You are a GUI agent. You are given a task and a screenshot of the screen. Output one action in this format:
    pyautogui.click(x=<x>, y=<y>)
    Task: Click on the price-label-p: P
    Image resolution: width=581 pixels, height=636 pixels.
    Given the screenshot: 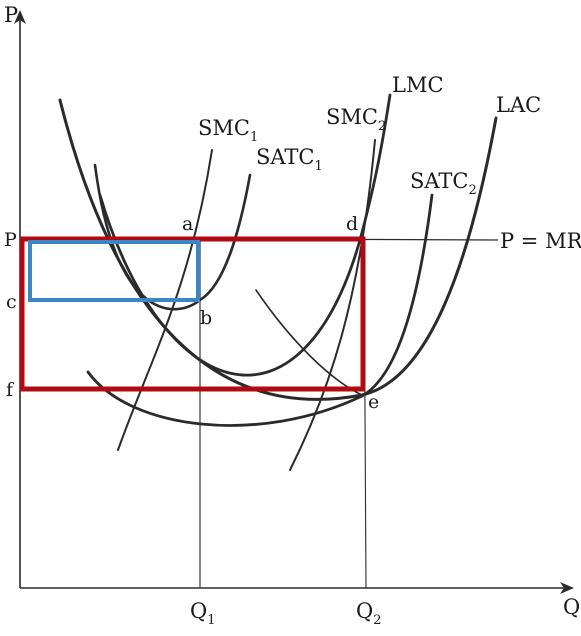 What is the action you would take?
    pyautogui.click(x=10, y=240)
    